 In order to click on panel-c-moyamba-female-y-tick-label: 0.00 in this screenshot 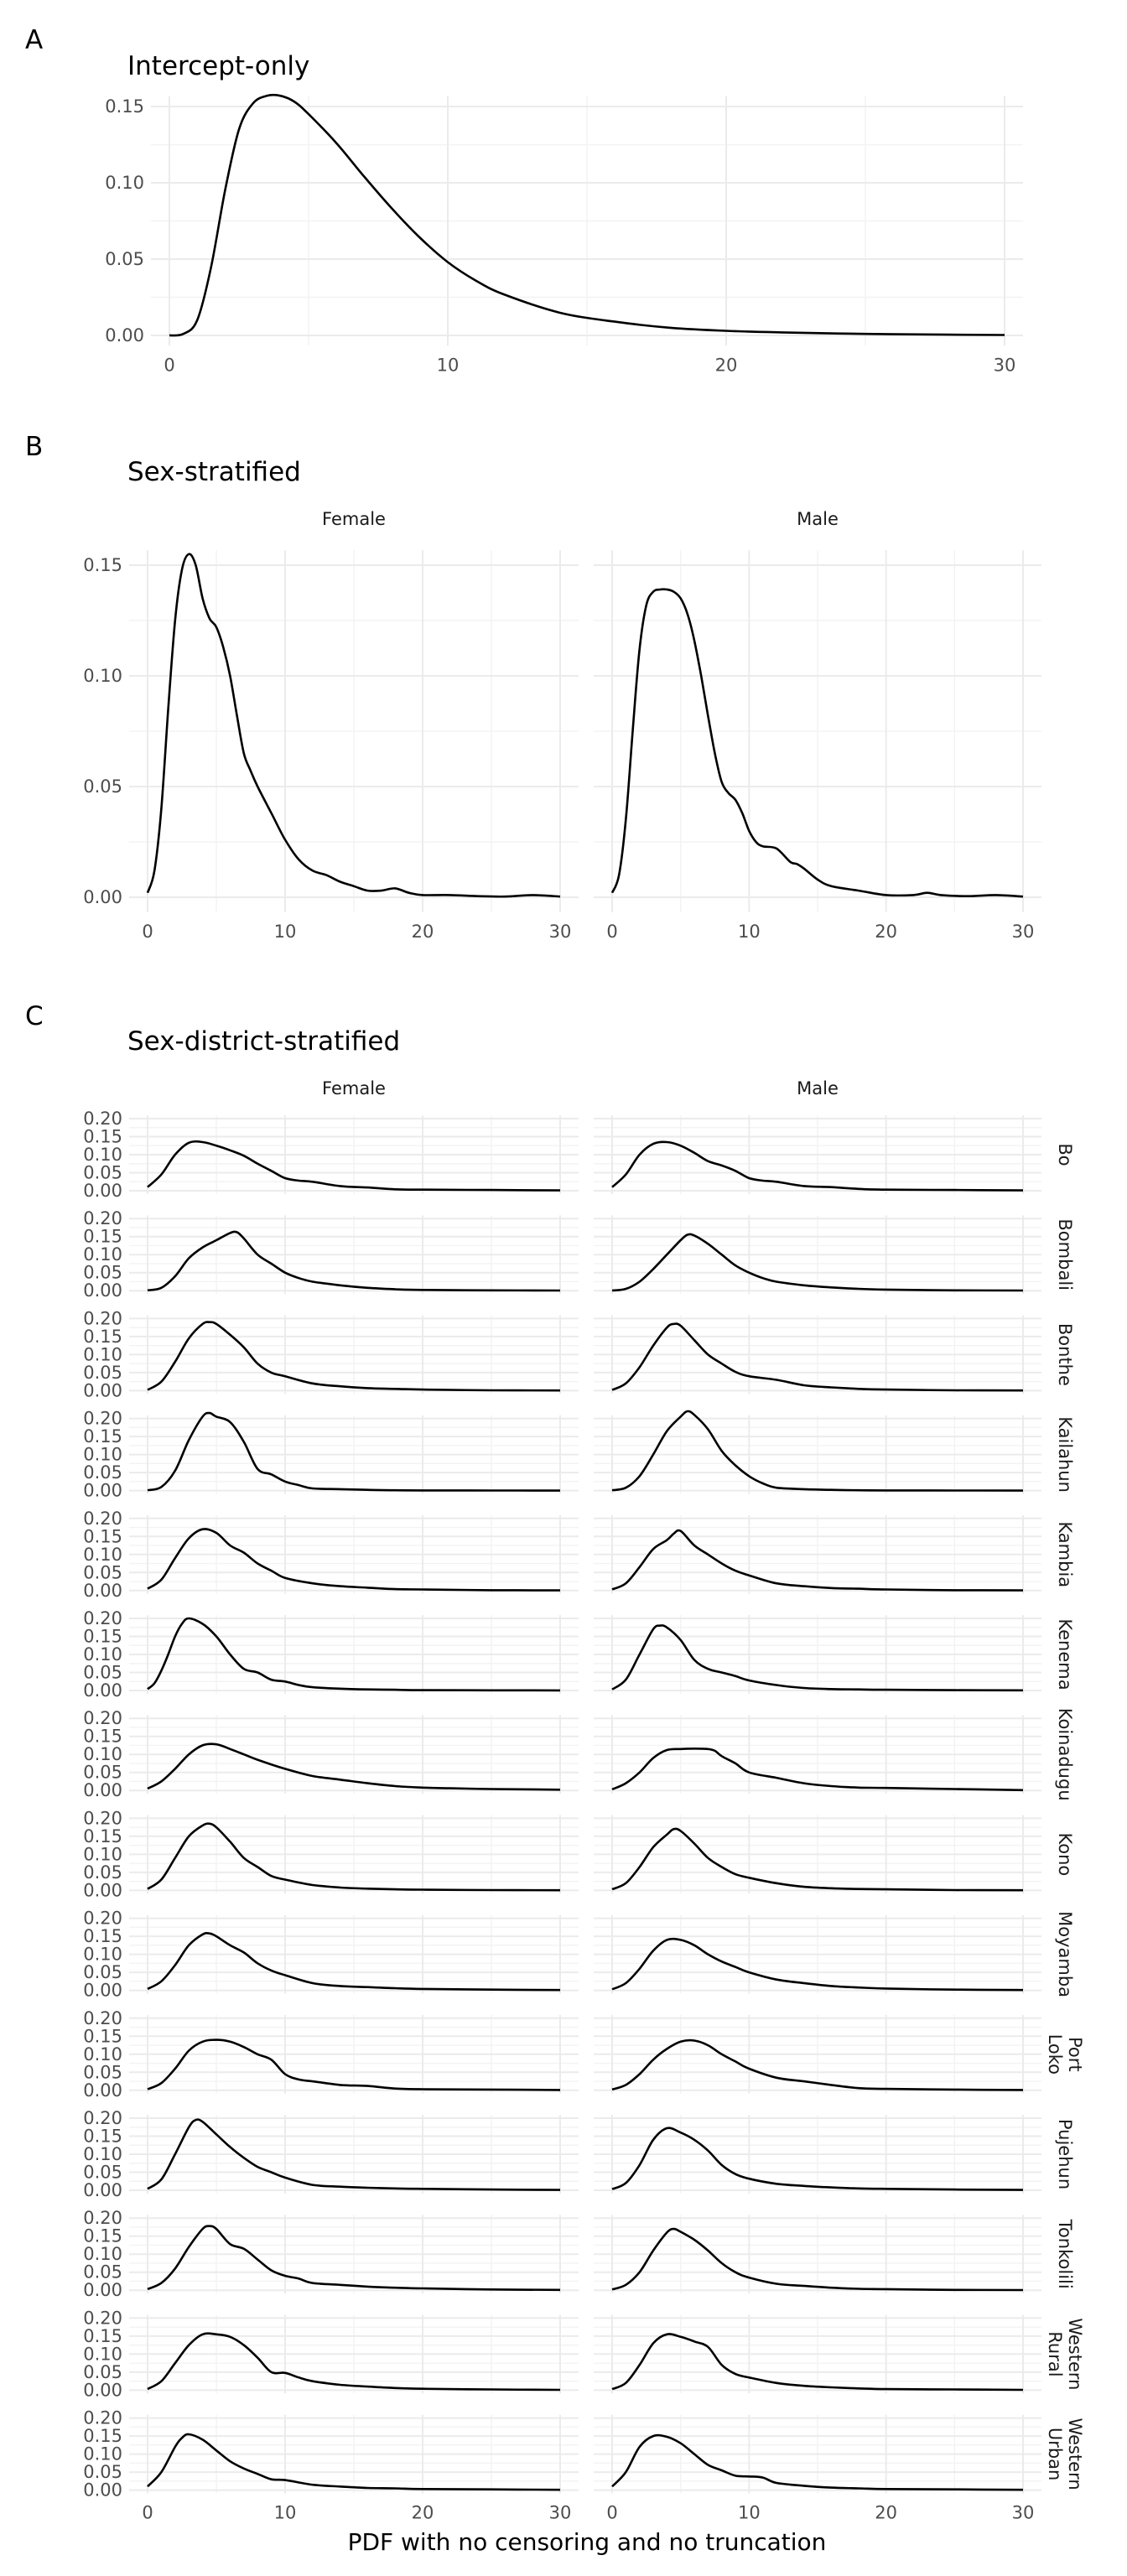, I will do `click(102, 1991)`.